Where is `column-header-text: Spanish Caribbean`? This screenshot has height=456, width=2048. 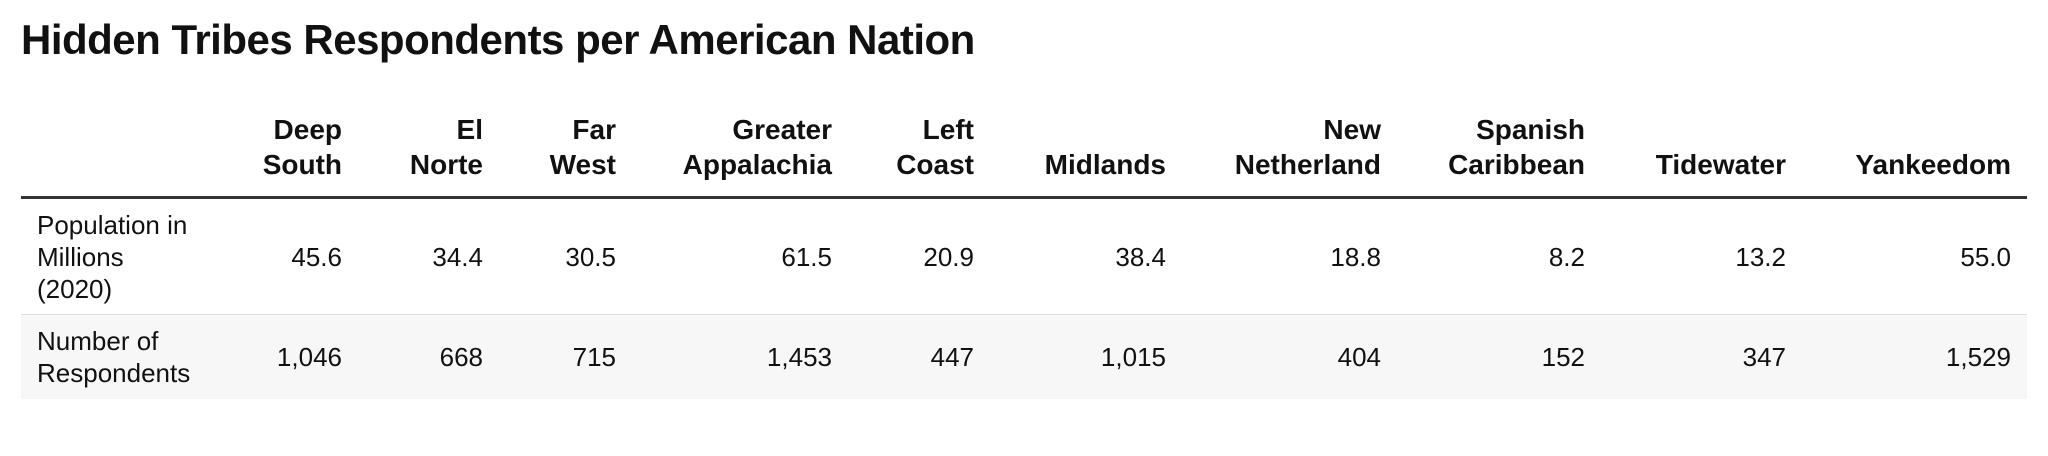
column-header-text: Spanish Caribbean is located at coordinates (1517, 147).